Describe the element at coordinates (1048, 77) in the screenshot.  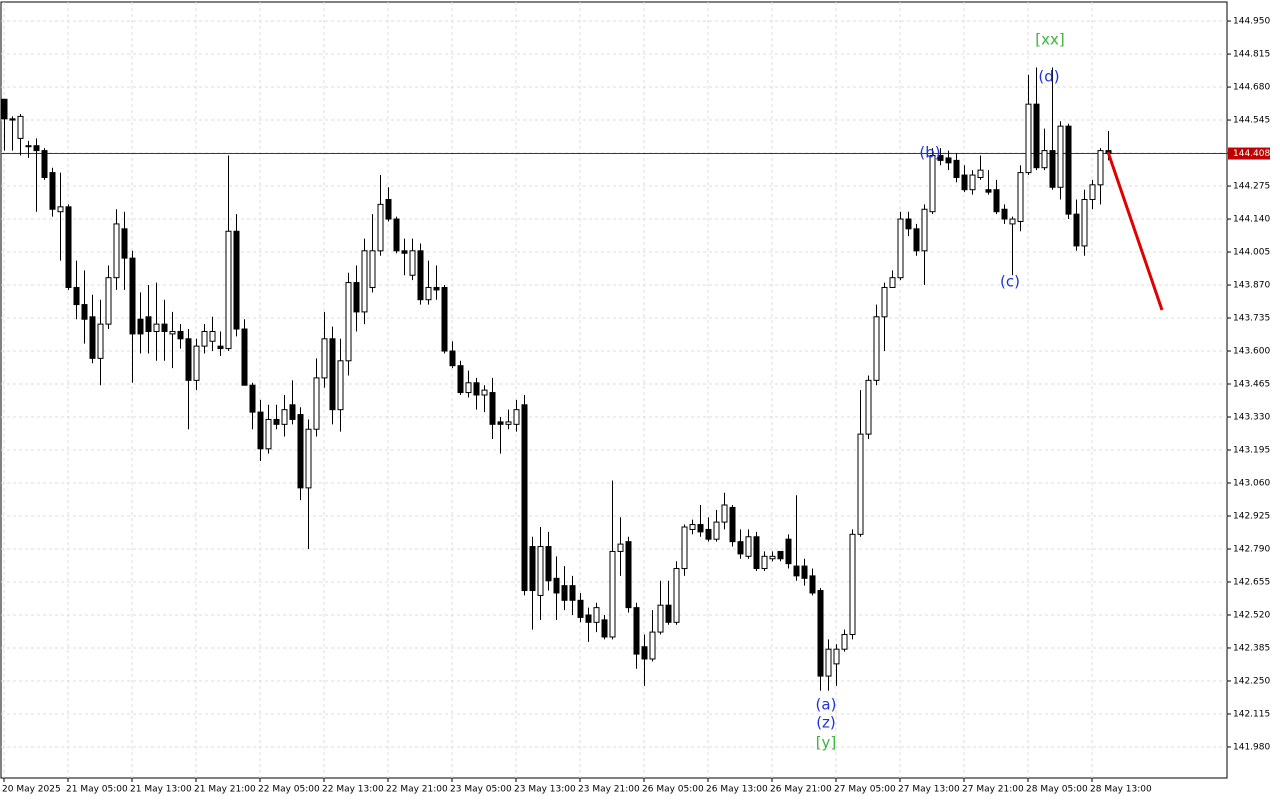
I see `wave-label: (d)` at that location.